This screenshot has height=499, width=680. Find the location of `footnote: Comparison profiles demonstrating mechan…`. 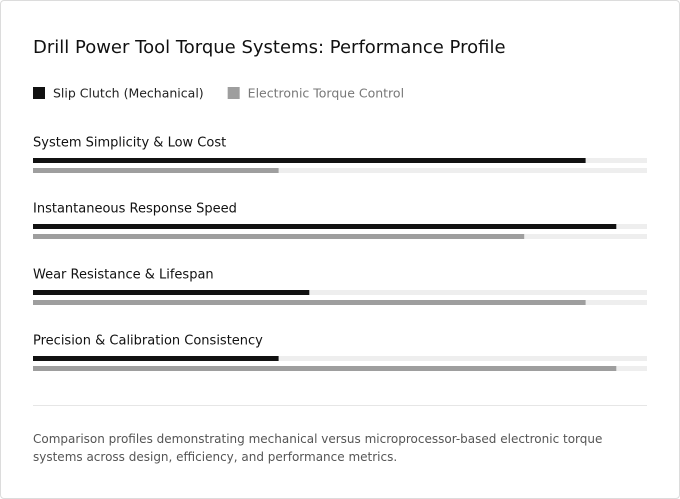

footnote: Comparison profiles demonstrating mechan… is located at coordinates (318, 448).